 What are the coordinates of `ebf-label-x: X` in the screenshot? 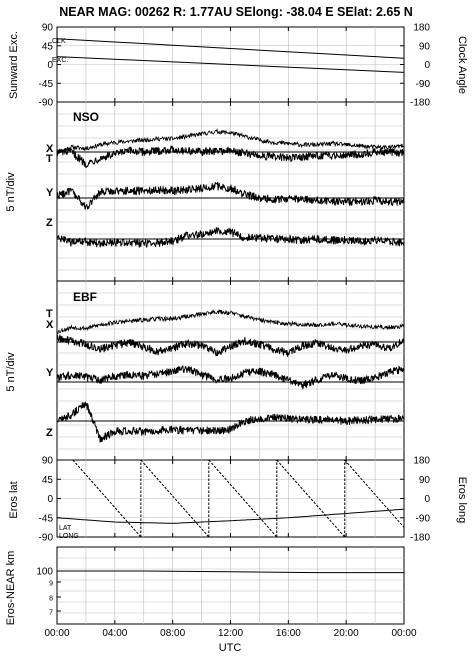 It's located at (50, 325).